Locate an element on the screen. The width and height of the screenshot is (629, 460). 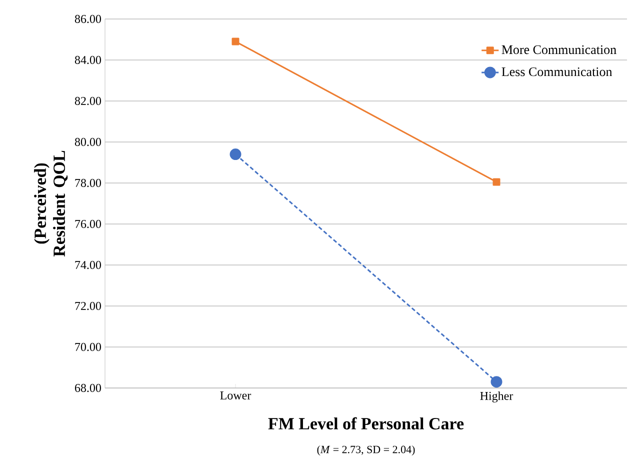
x-axis-title: FM Level of Personal Care is located at coordinates (366, 423).